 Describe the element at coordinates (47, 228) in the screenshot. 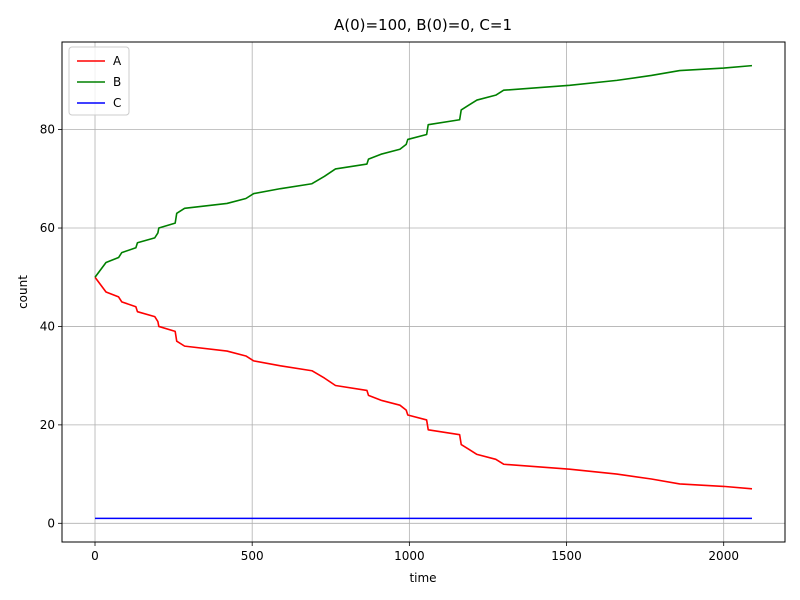

I see `y-tick-label: 60` at that location.